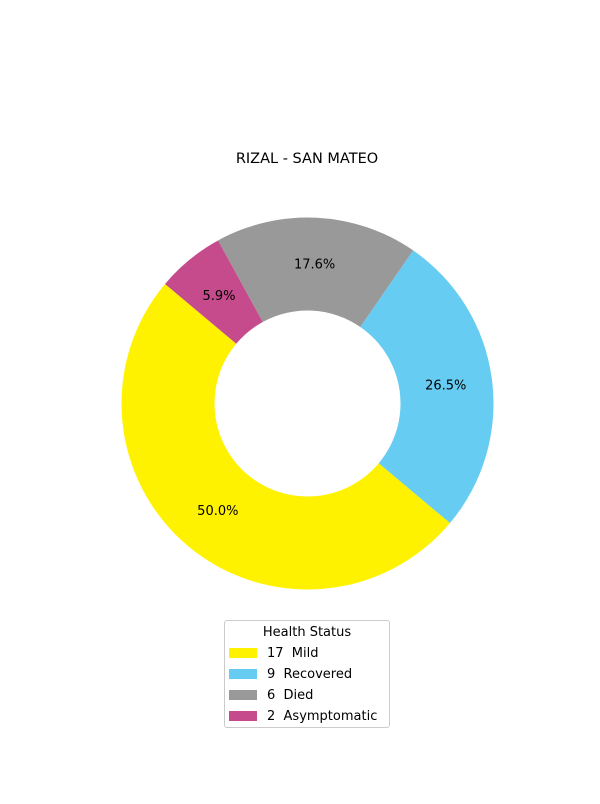 Image resolution: width=600 pixels, height=804 pixels. I want to click on percent-label-mild: 50.0%, so click(217, 511).